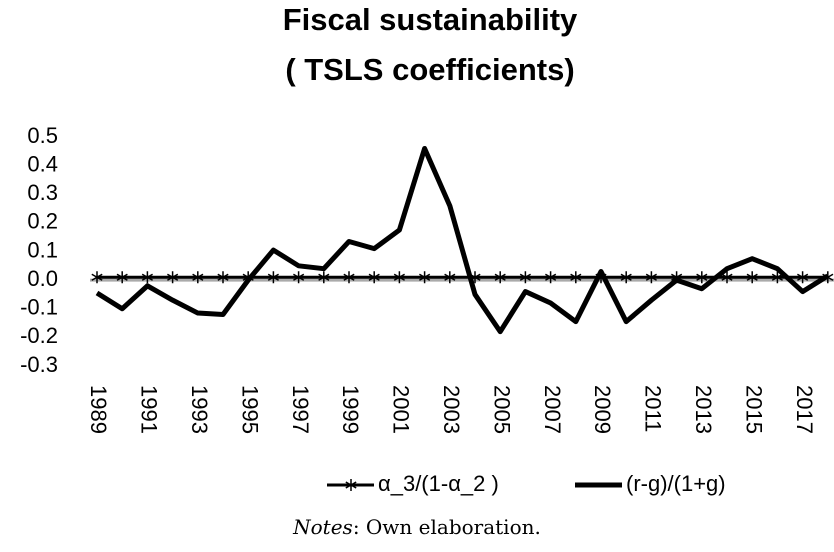  What do you see at coordinates (39, 335) in the screenshot?
I see `y-tick-label: -0.2` at bounding box center [39, 335].